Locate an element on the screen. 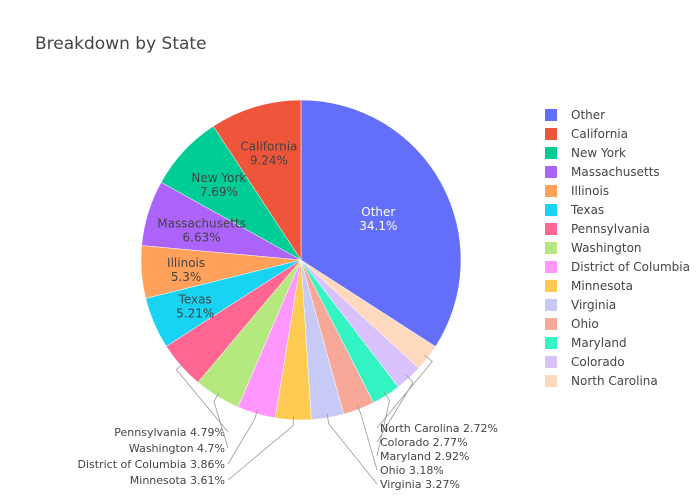 This screenshot has height=500, width=700. legend-item: North Carolina is located at coordinates (601, 380).